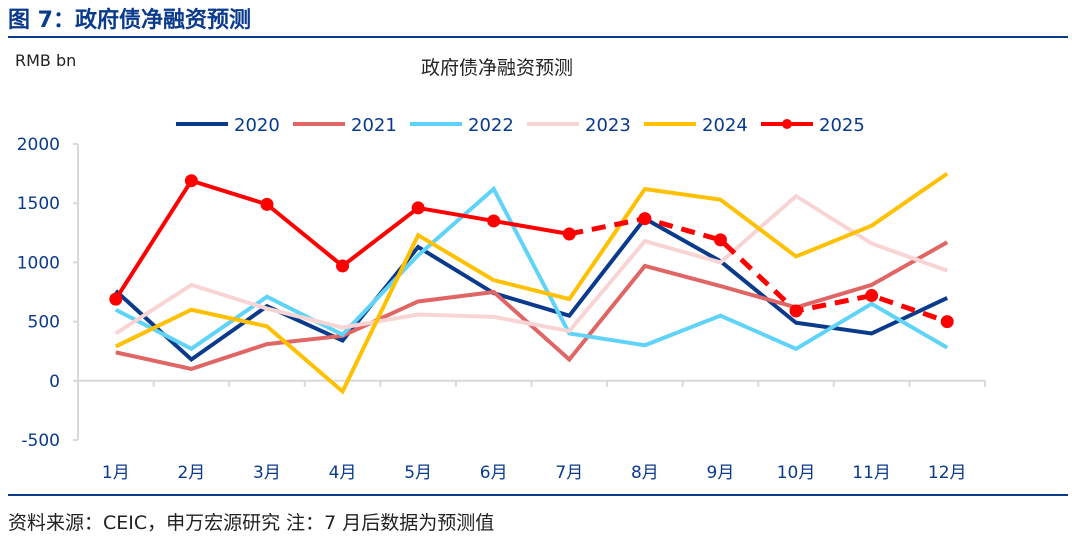 This screenshot has width=1072, height=538. Describe the element at coordinates (725, 125) in the screenshot. I see `legend-label: 2024` at that location.